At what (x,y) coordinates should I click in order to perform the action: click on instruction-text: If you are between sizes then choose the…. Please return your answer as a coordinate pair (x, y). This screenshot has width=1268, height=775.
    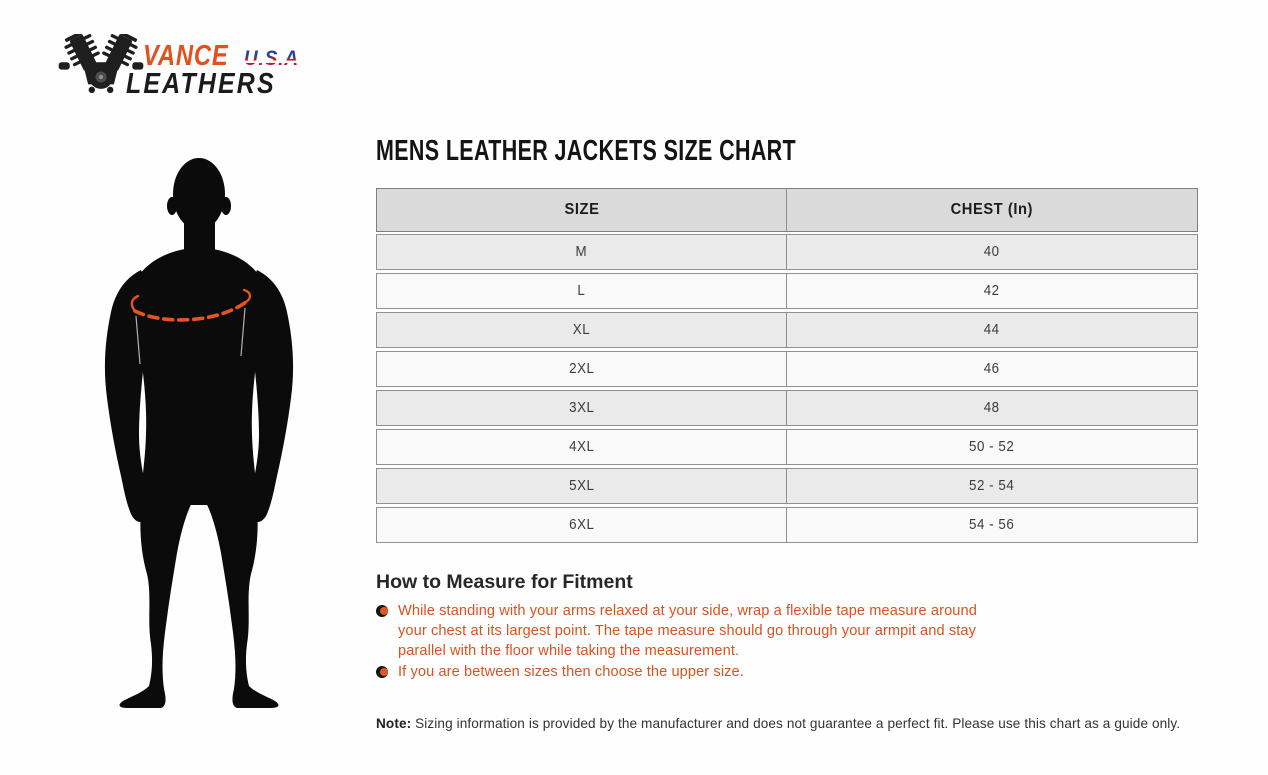
    Looking at the image, I should click on (571, 672).